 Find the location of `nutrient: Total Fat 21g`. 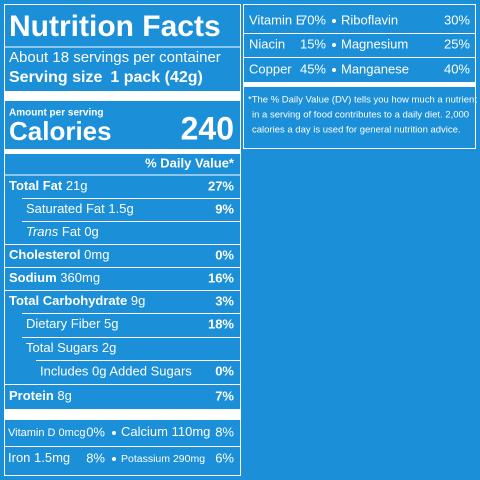

nutrient: Total Fat 21g is located at coordinates (48, 185).